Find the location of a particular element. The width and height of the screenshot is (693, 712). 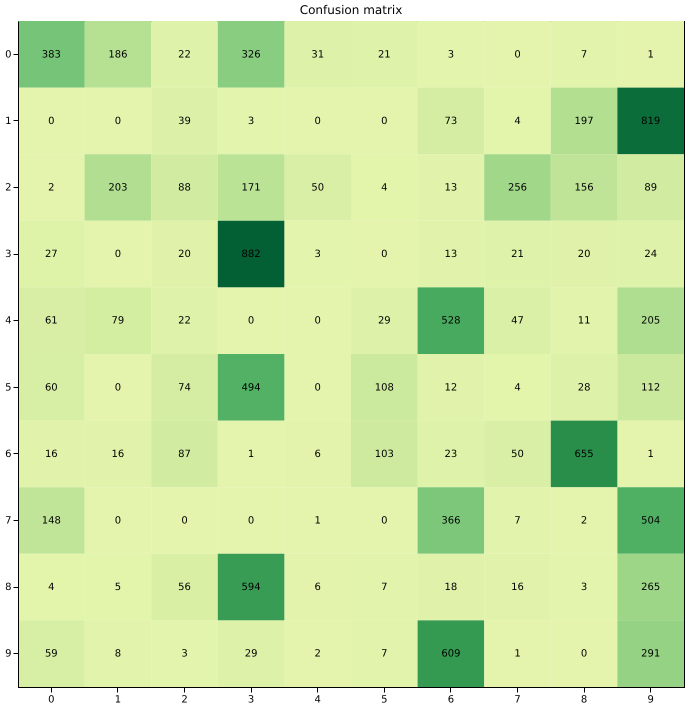

data-label: 528 is located at coordinates (450, 321).